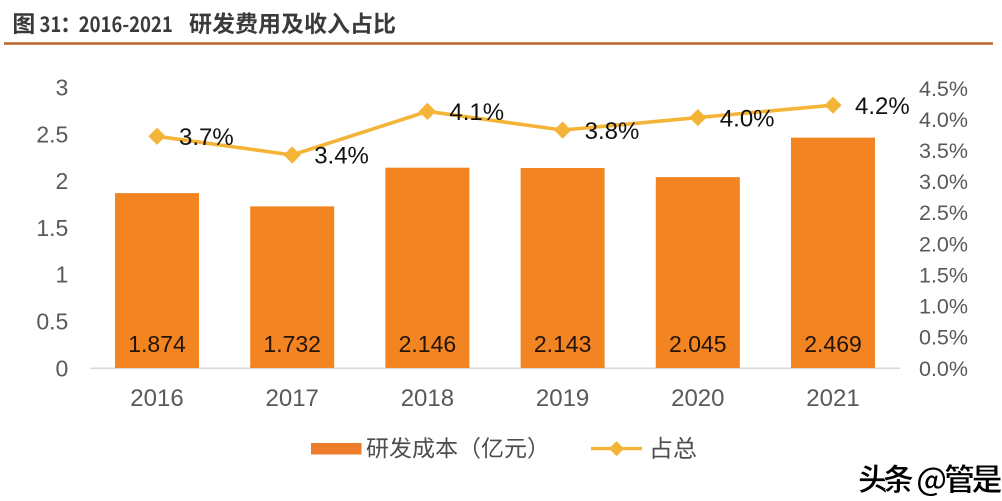 The image size is (1002, 501). What do you see at coordinates (52, 322) in the screenshot?
I see `svg-text: 0.5` at bounding box center [52, 322].